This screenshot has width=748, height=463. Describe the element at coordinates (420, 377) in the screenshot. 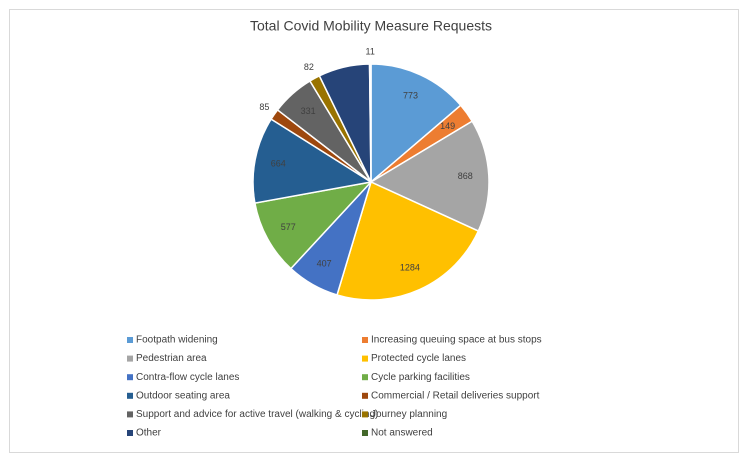

I see `legend-label: Cycle parking facilities` at that location.